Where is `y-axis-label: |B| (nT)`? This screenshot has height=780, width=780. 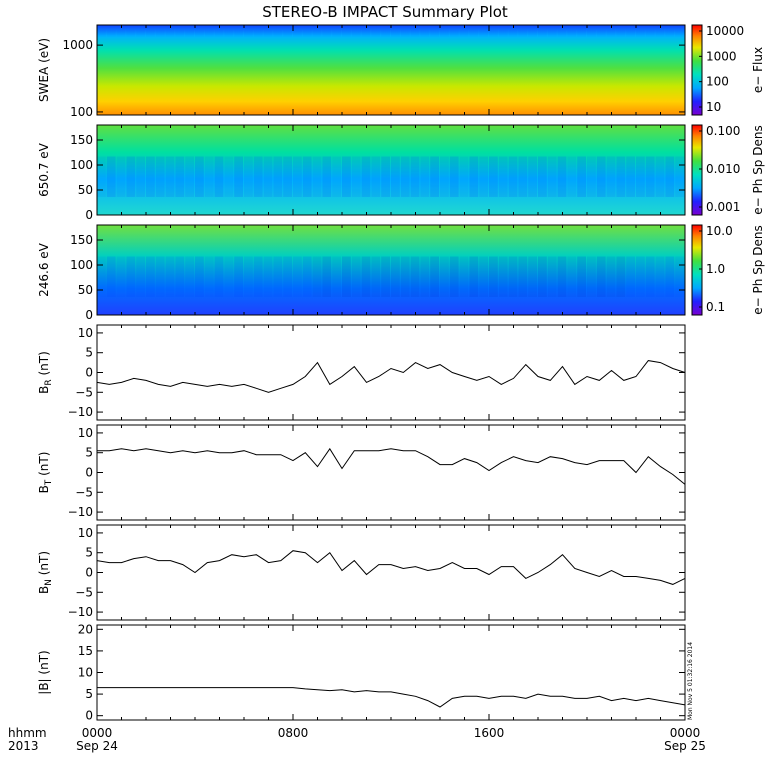
y-axis-label: |B| (nT) is located at coordinates (44, 672).